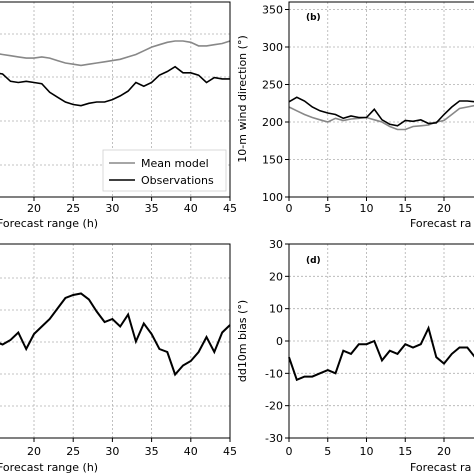 The height and width of the screenshot is (474, 474). I want to click on panel-b-xtick-label: 10, so click(367, 208).